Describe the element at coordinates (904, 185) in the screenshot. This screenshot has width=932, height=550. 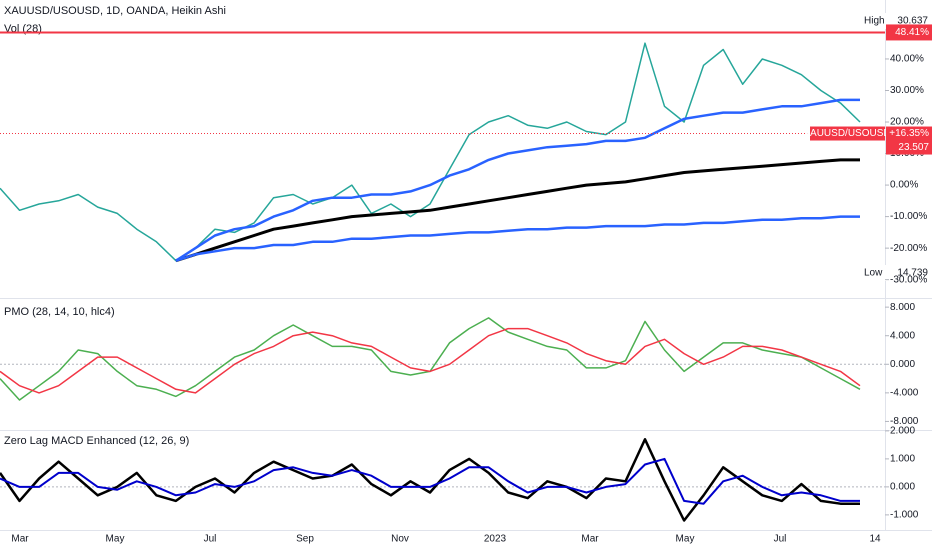
I see `y-tick-label: 0.00%` at that location.